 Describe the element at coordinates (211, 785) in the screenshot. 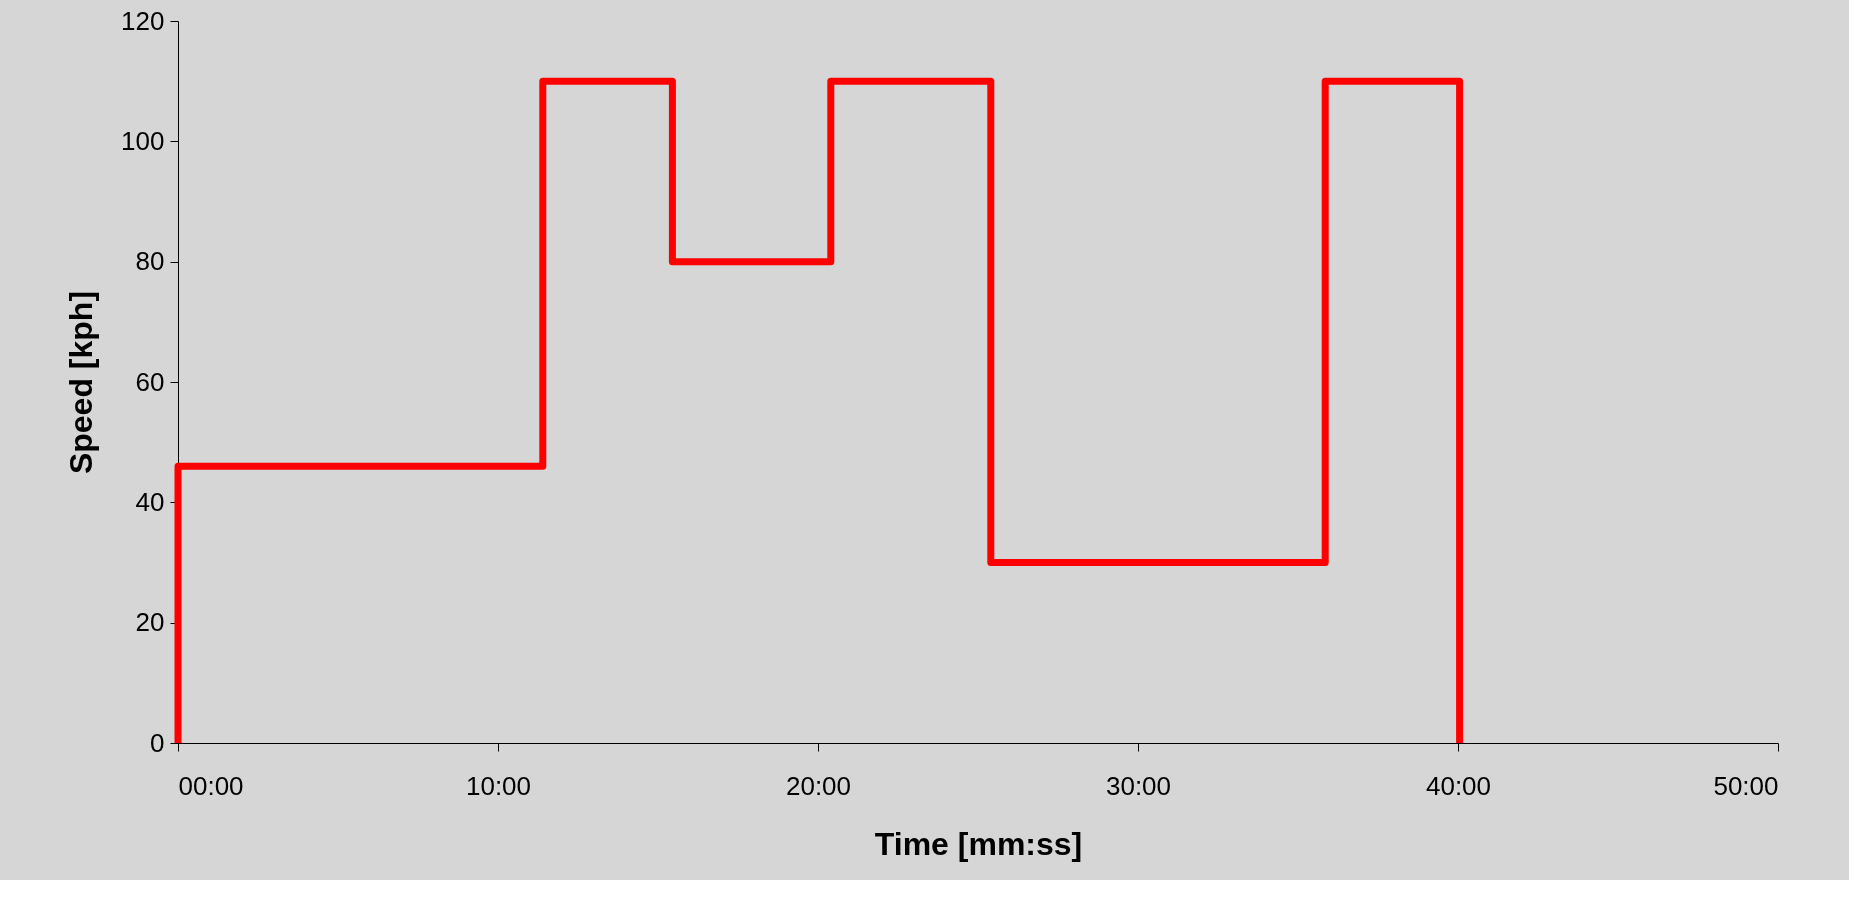

I see `x-tick-label: 00:00` at that location.